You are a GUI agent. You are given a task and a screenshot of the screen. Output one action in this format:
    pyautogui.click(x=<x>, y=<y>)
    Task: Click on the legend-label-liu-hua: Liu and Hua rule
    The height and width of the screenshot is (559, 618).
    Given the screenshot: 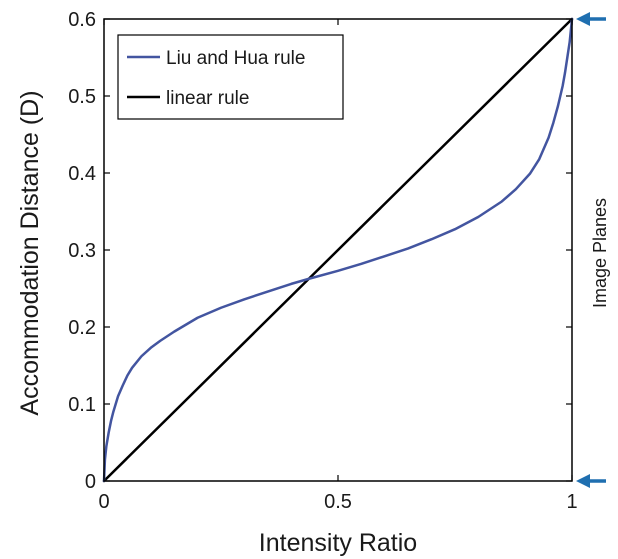 What is the action you would take?
    pyautogui.click(x=235, y=58)
    